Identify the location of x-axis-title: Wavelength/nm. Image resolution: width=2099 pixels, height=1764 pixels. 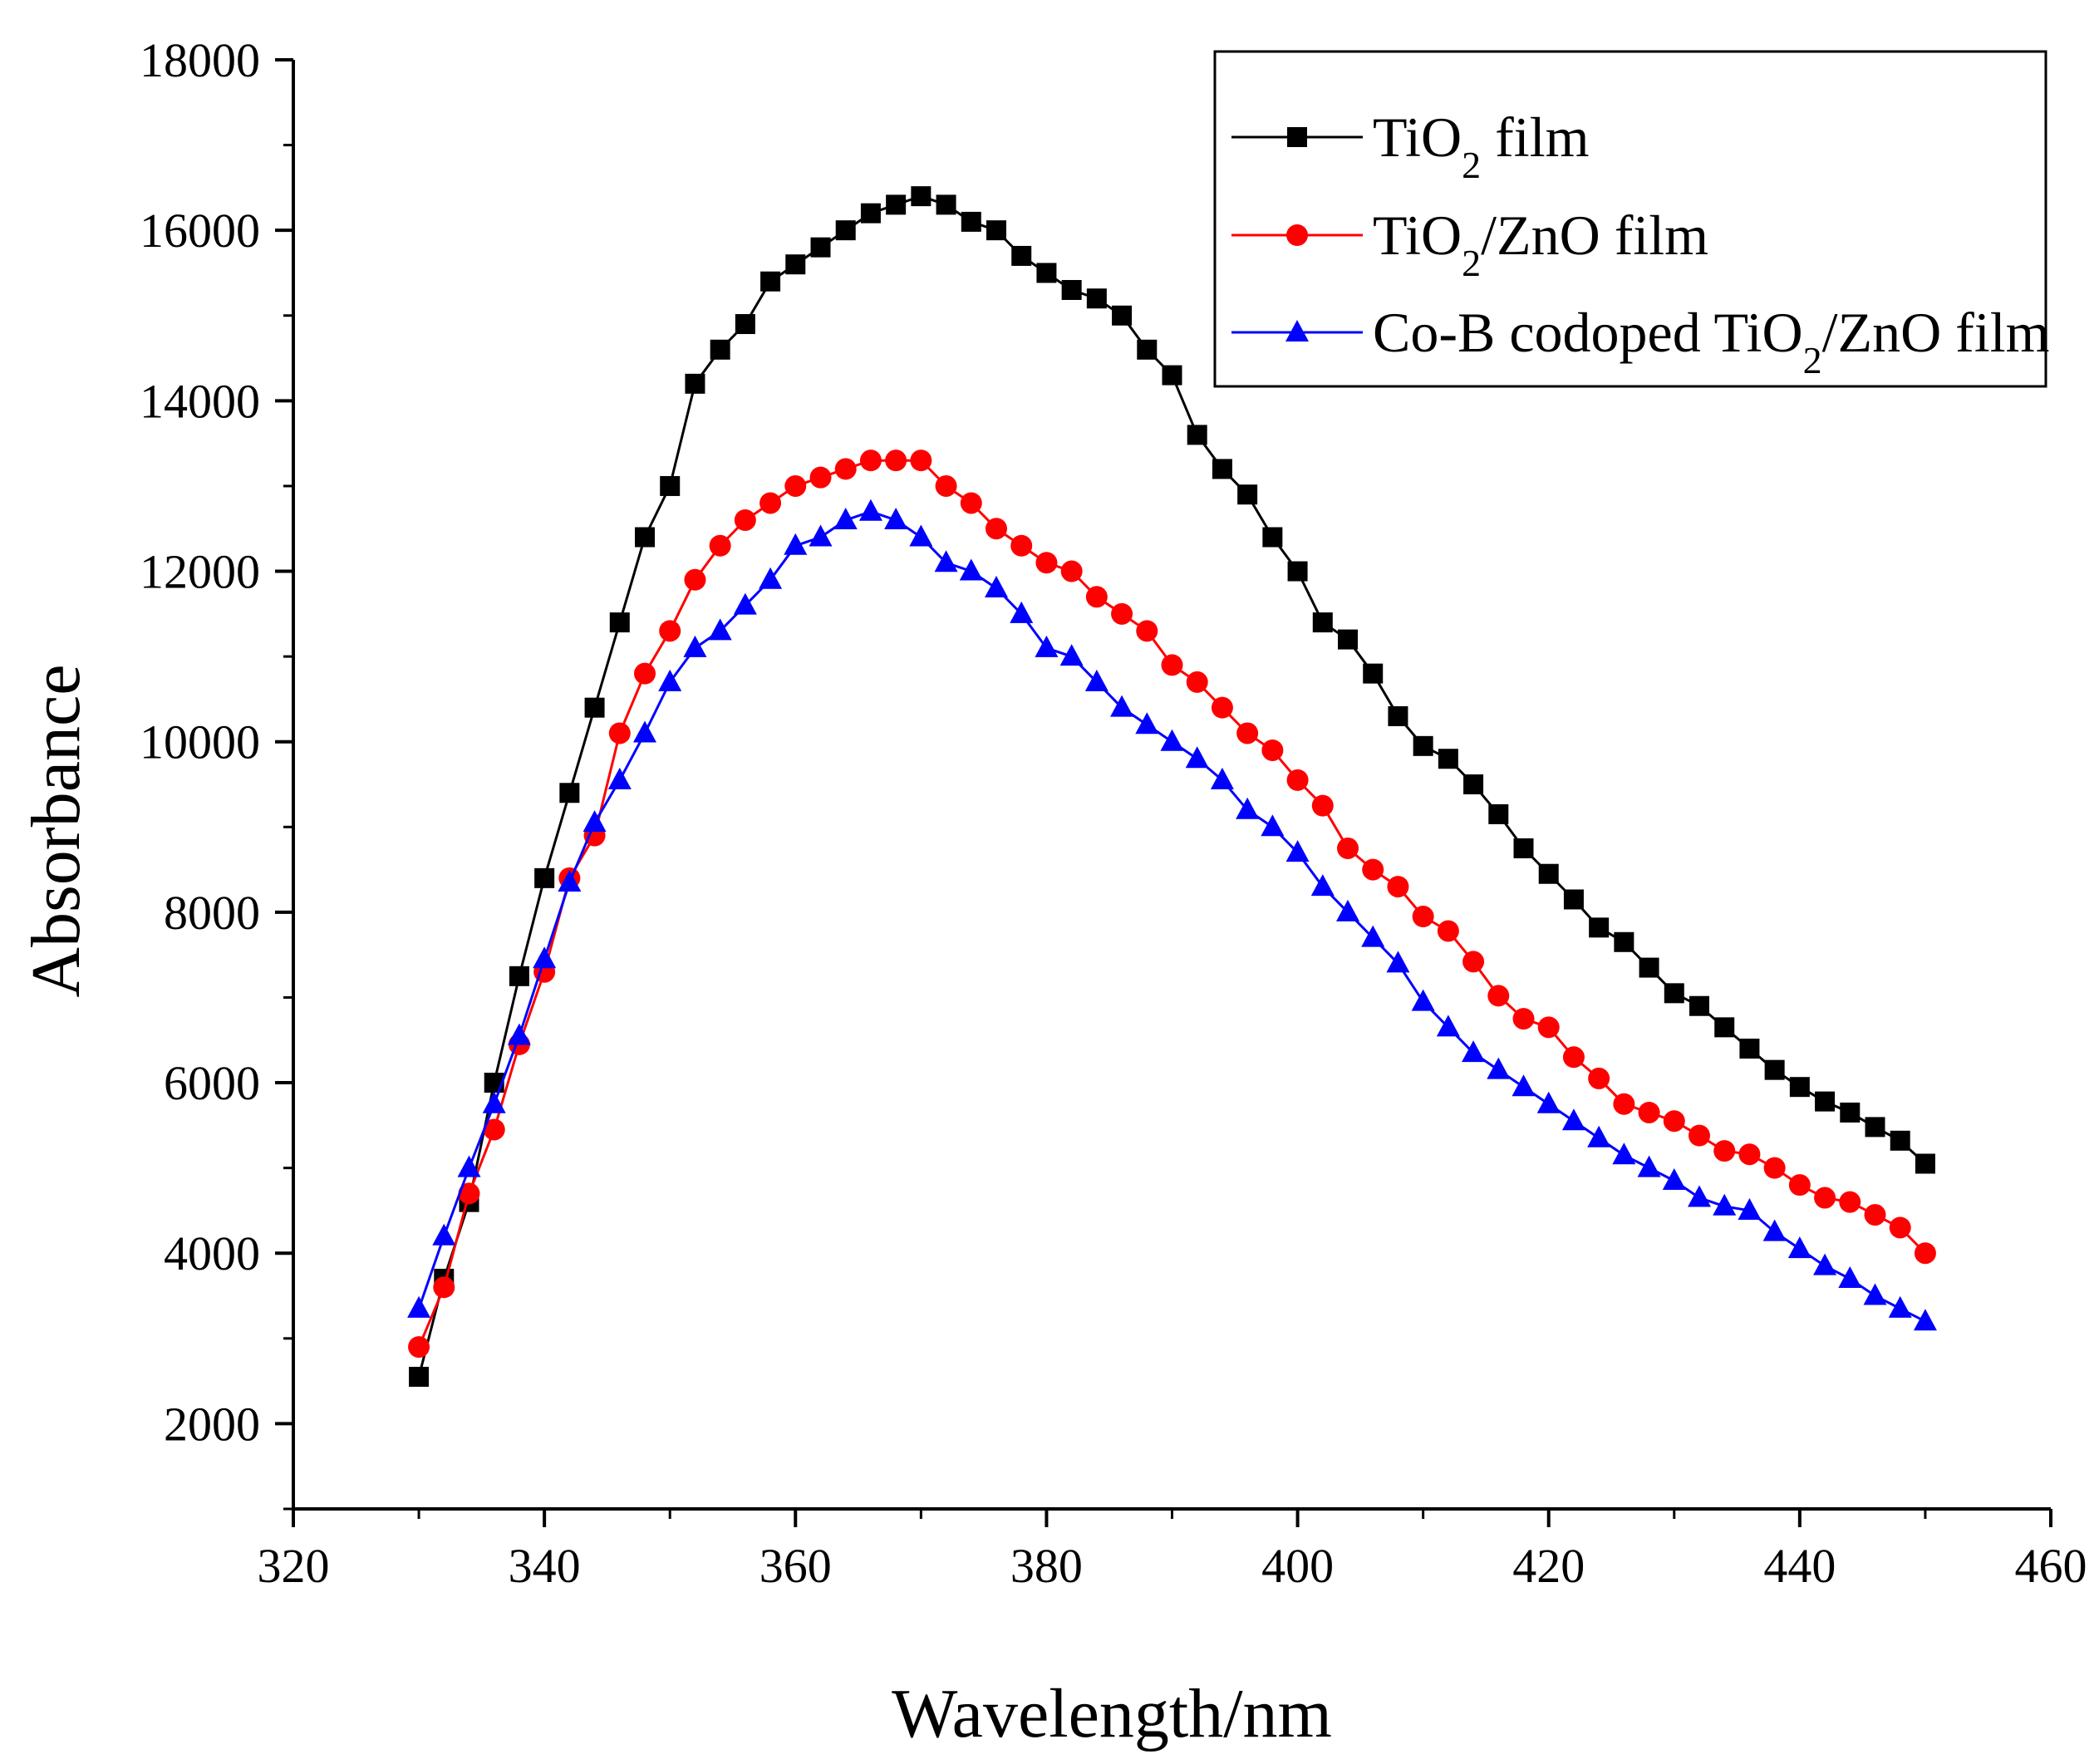
(1112, 1713).